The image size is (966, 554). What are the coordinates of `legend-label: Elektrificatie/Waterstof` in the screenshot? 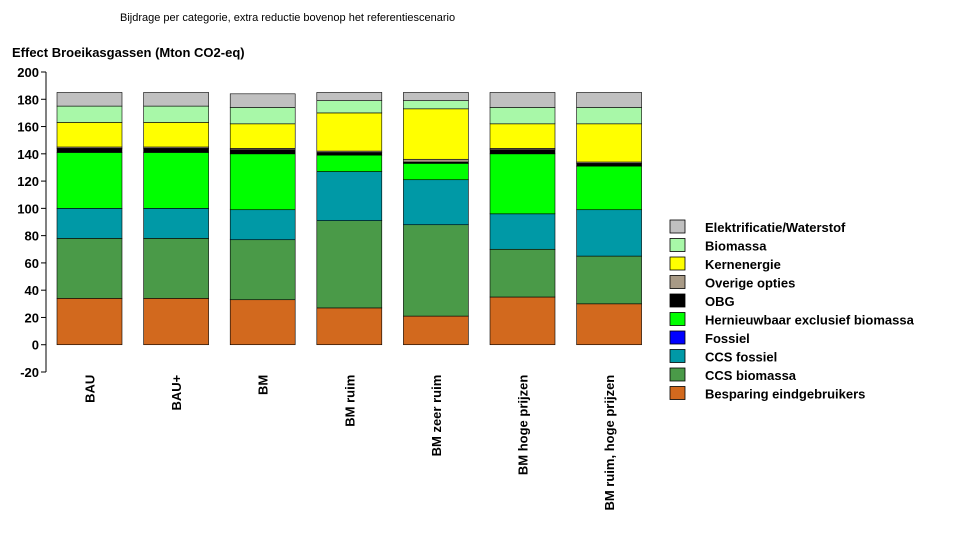 It's located at (775, 227).